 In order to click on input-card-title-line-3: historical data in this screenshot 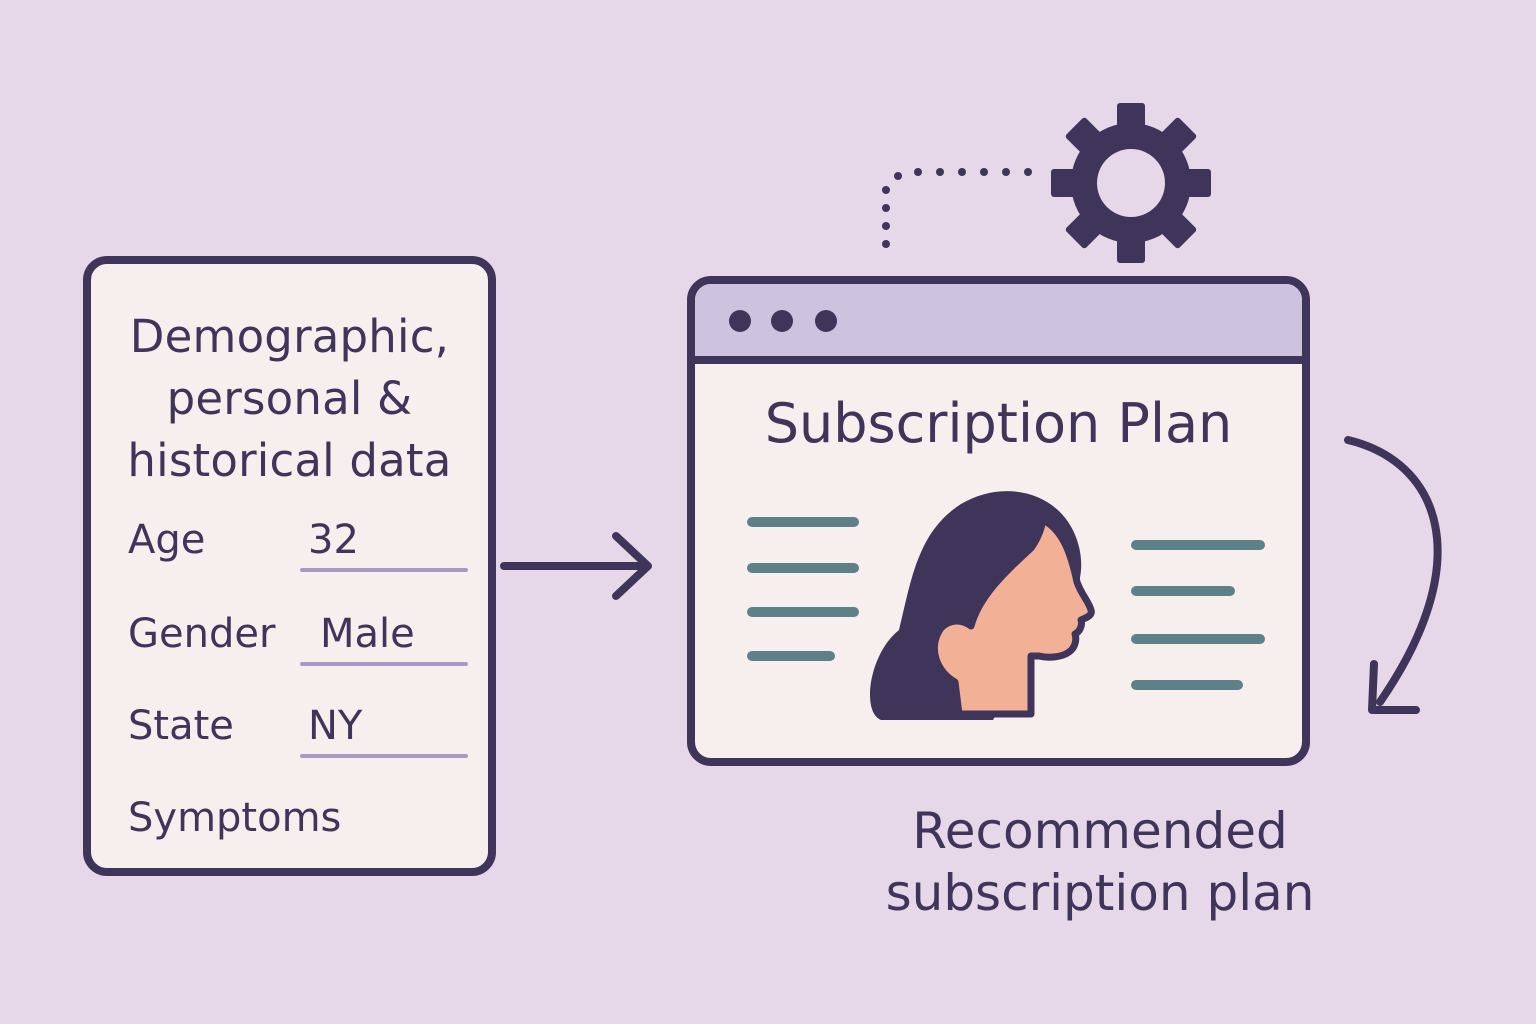, I will do `click(289, 460)`.